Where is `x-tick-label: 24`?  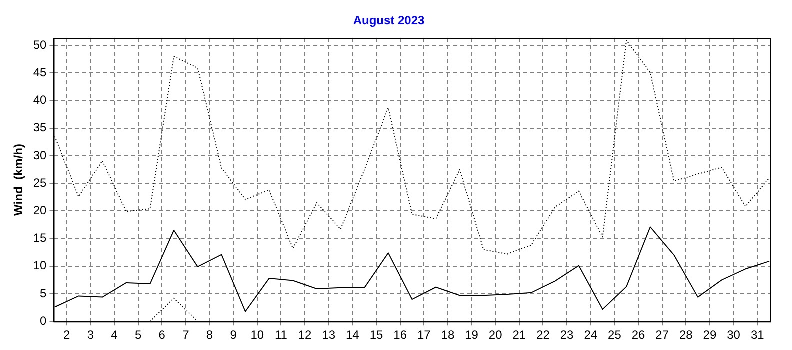 x-tick-label: 24 is located at coordinates (591, 335).